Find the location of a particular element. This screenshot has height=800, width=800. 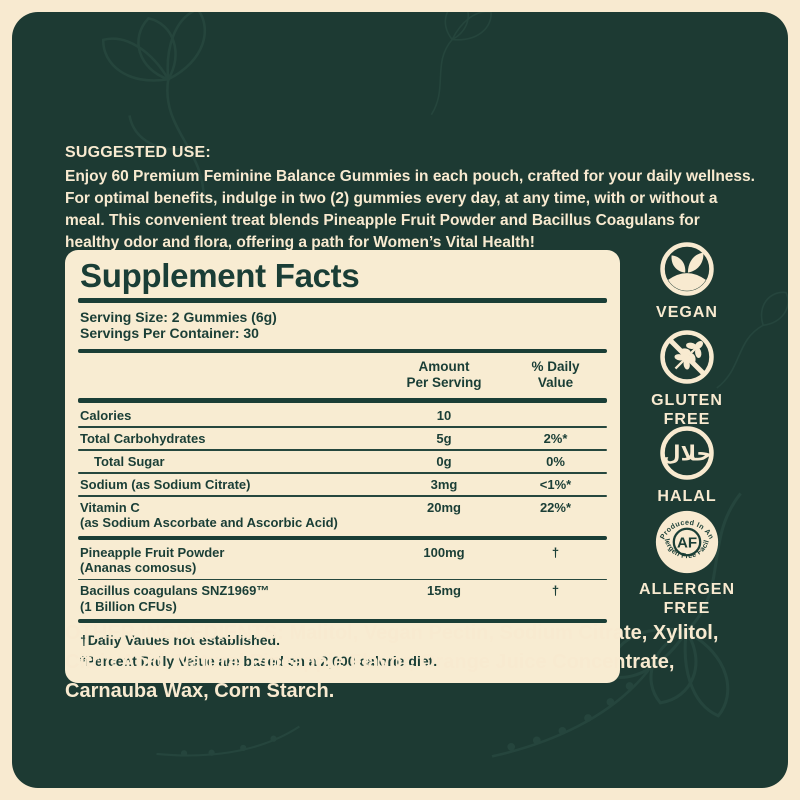

nutrient-name: Sodium (as Sodium Citrate) is located at coordinates (165, 484).